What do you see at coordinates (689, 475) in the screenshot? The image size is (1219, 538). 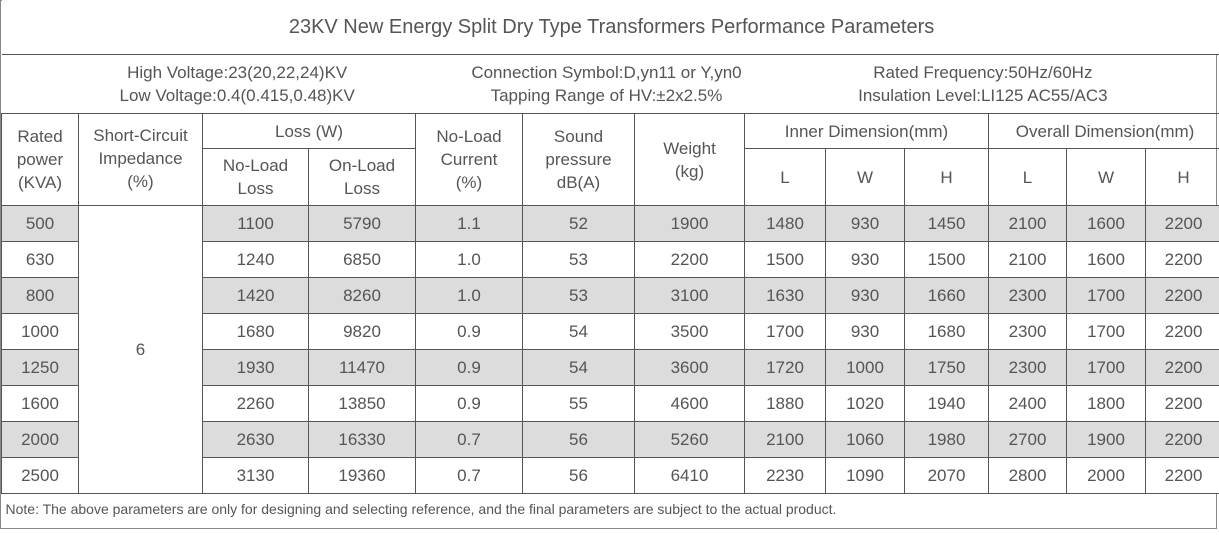 I see `cell-weight: 6410` at bounding box center [689, 475].